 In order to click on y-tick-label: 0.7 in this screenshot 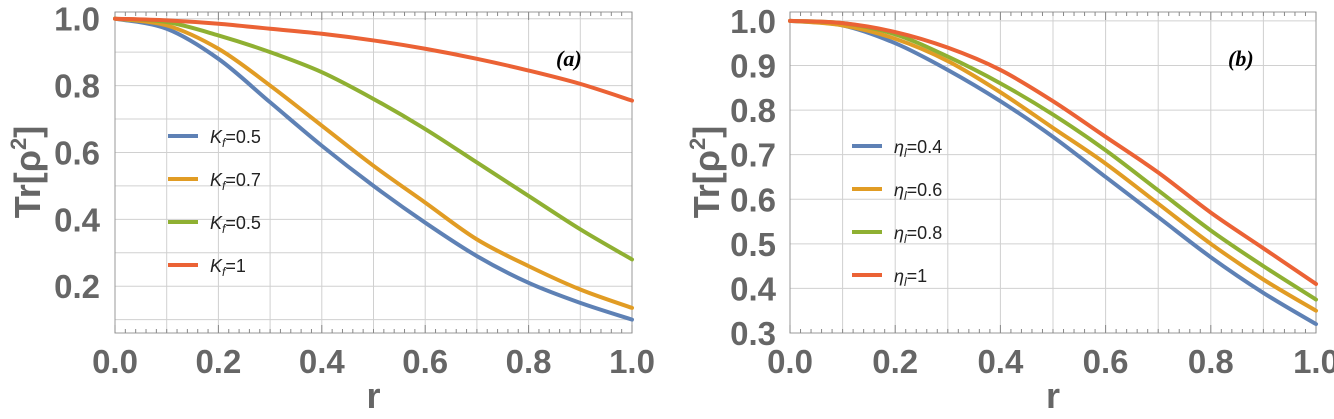, I will do `click(753, 155)`.